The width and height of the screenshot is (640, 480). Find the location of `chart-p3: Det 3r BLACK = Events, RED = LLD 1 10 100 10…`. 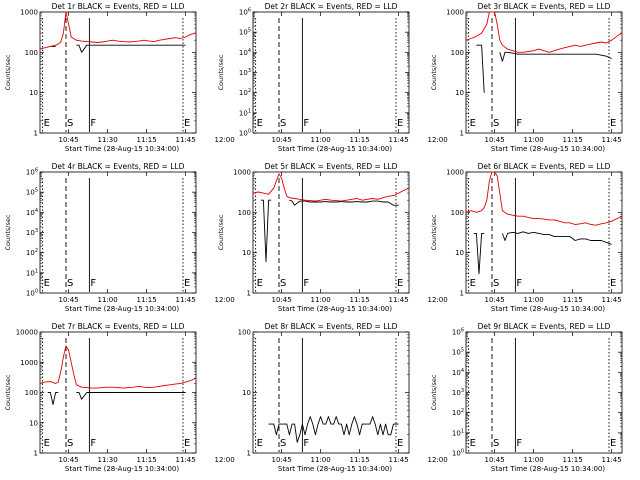

chart-p3: Det 3r BLACK = Events, RED = LLD 1 10 100 10… is located at coordinates (526, 77).